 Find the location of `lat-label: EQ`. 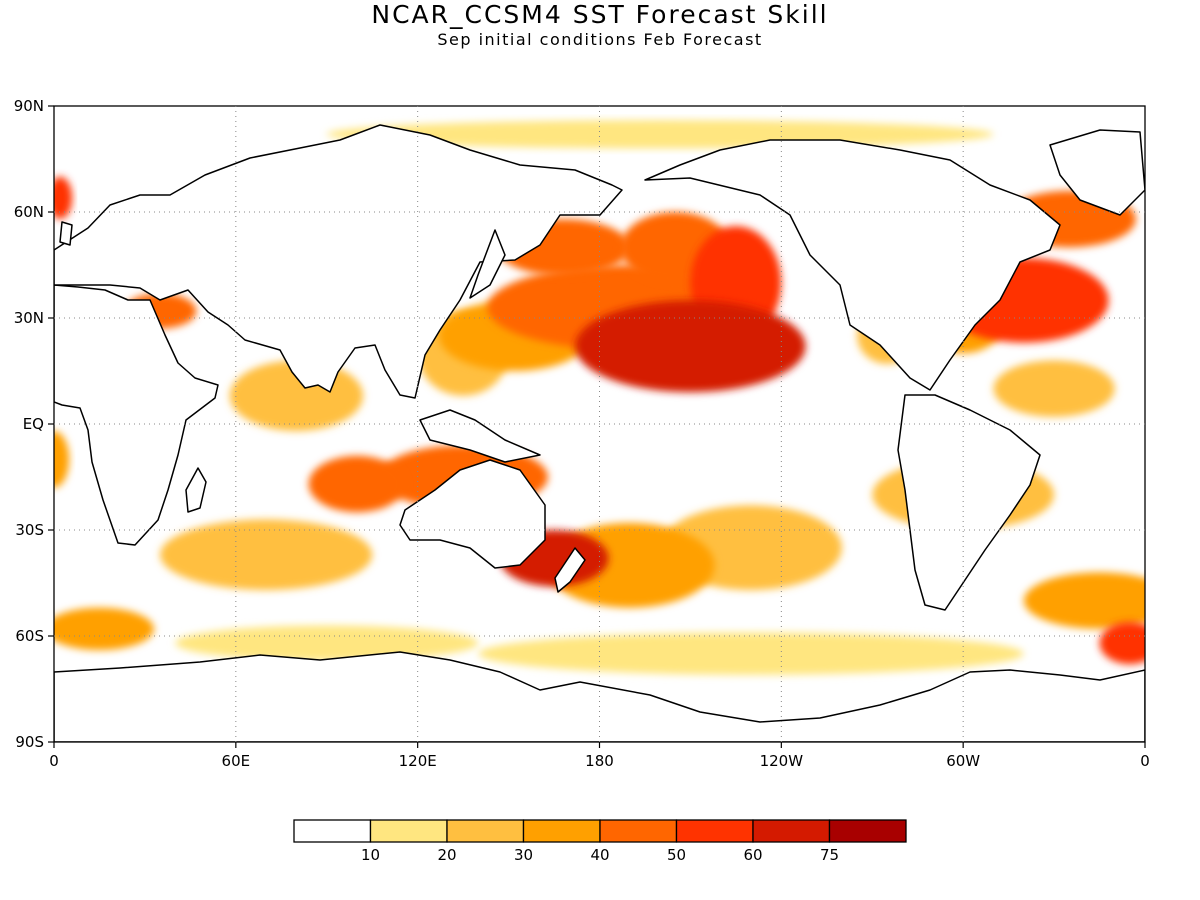

lat-label: EQ is located at coordinates (33, 424).